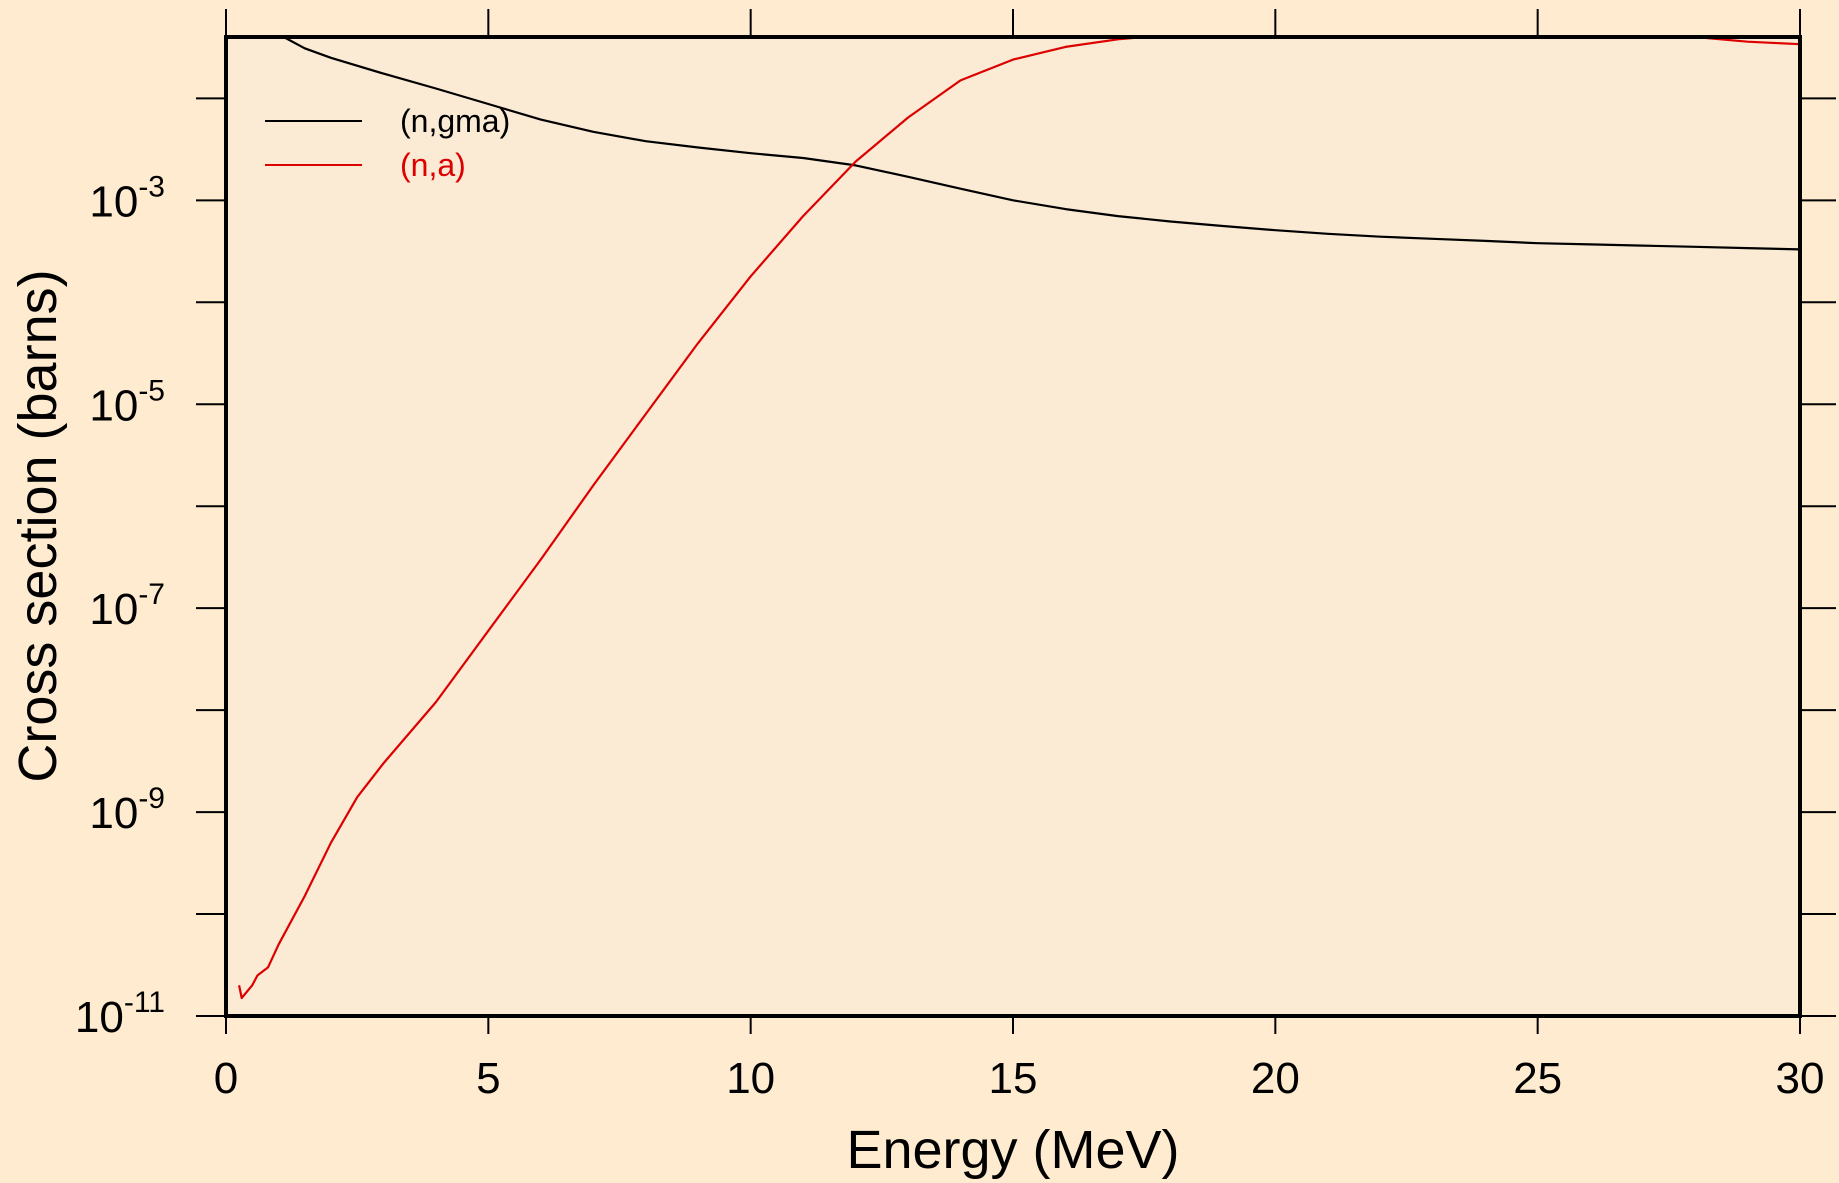 This screenshot has width=1839, height=1183. Describe the element at coordinates (1013, 1078) in the screenshot. I see `x-tick-label-15: 15` at that location.